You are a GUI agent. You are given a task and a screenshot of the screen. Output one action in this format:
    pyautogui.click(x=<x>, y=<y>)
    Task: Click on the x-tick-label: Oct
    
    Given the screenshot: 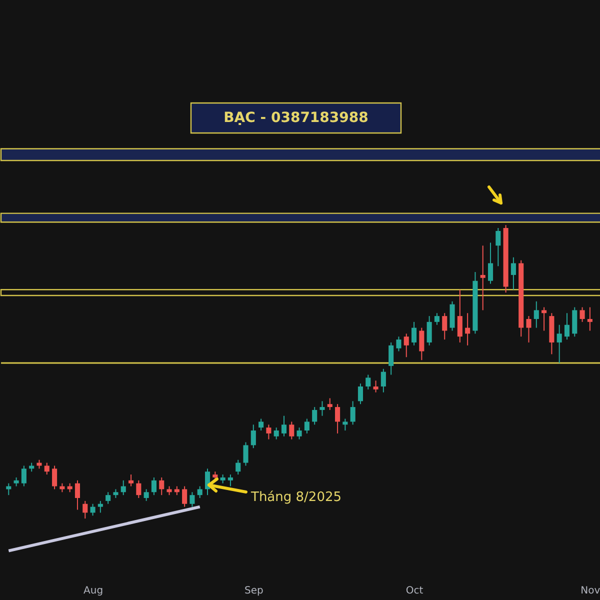 What is the action you would take?
    pyautogui.click(x=415, y=591)
    